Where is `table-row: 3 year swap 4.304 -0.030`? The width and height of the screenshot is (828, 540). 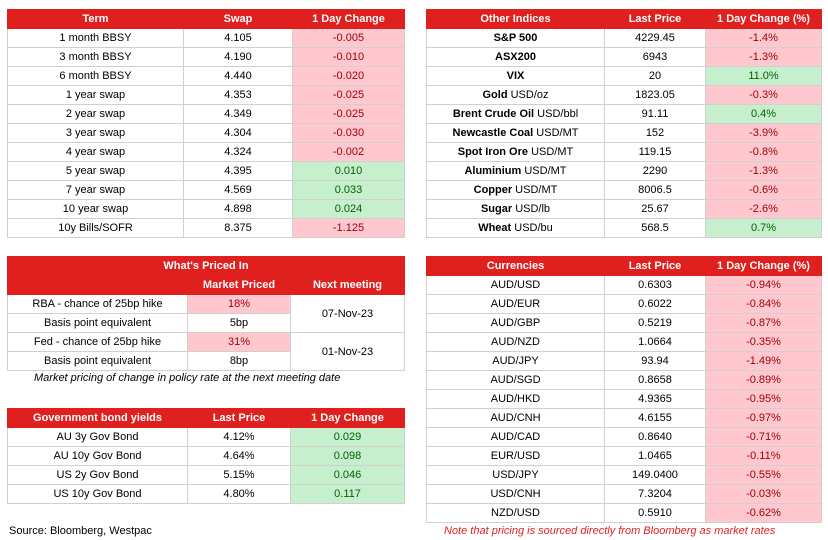 table-row: 3 year swap 4.304 -0.030 is located at coordinates (206, 133).